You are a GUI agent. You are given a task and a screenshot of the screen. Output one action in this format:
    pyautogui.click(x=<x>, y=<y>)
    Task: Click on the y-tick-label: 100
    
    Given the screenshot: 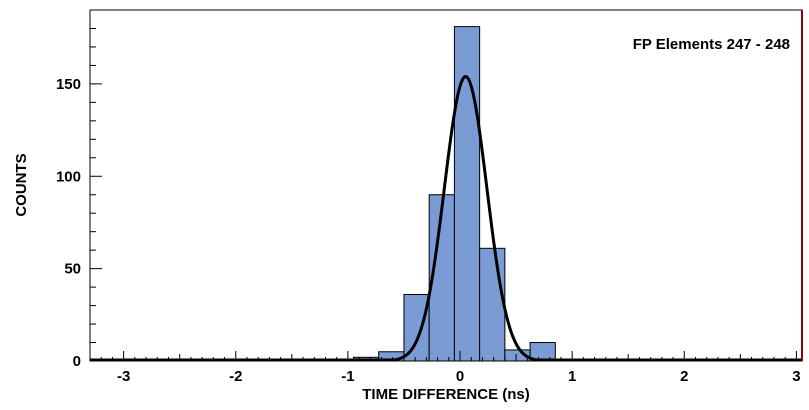 What is the action you would take?
    pyautogui.click(x=68, y=176)
    